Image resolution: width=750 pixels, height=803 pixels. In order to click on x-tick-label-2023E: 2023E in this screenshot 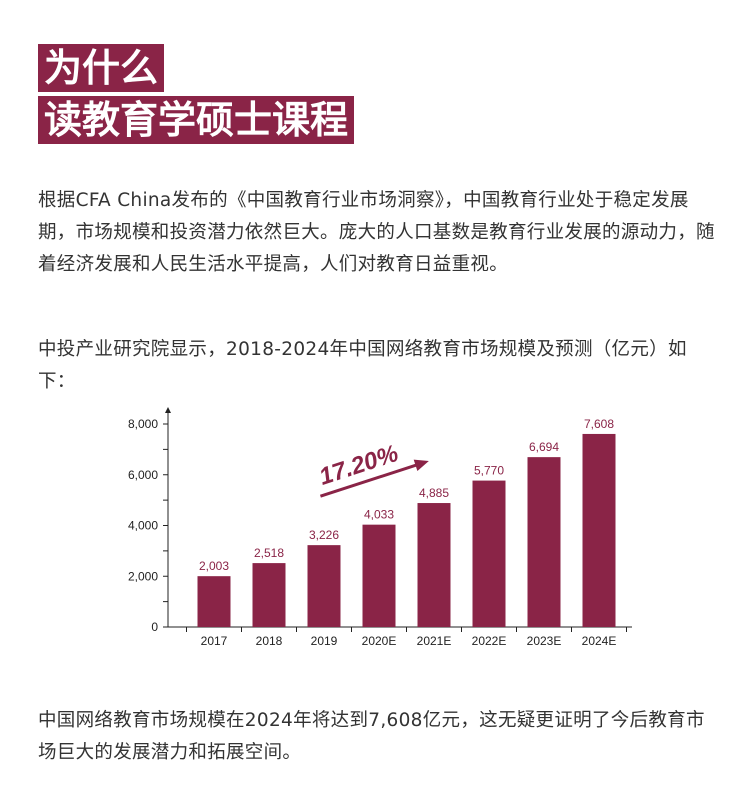, I will do `click(544, 641)`.